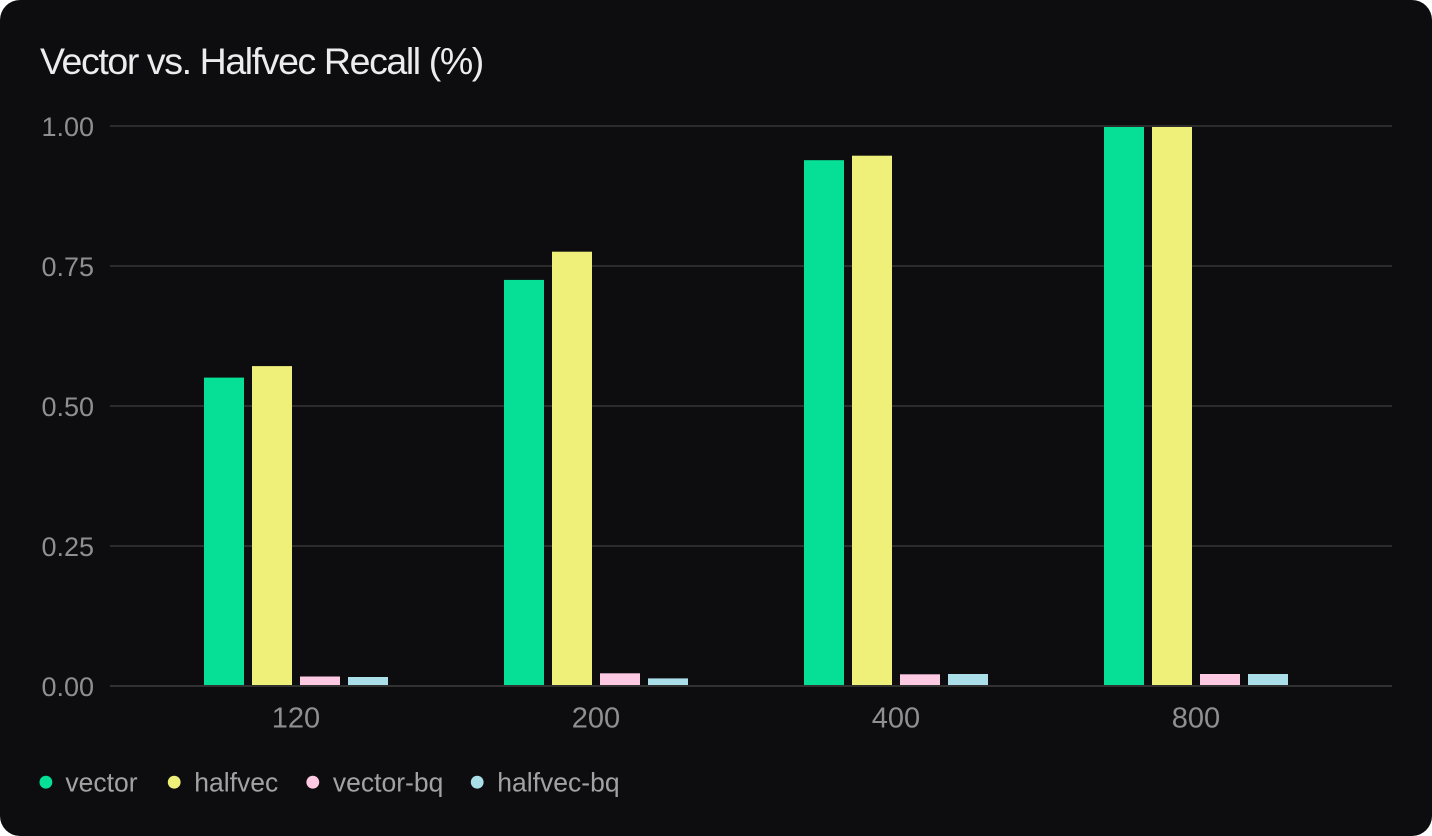  I want to click on svg-text: 1.00, so click(67, 127).